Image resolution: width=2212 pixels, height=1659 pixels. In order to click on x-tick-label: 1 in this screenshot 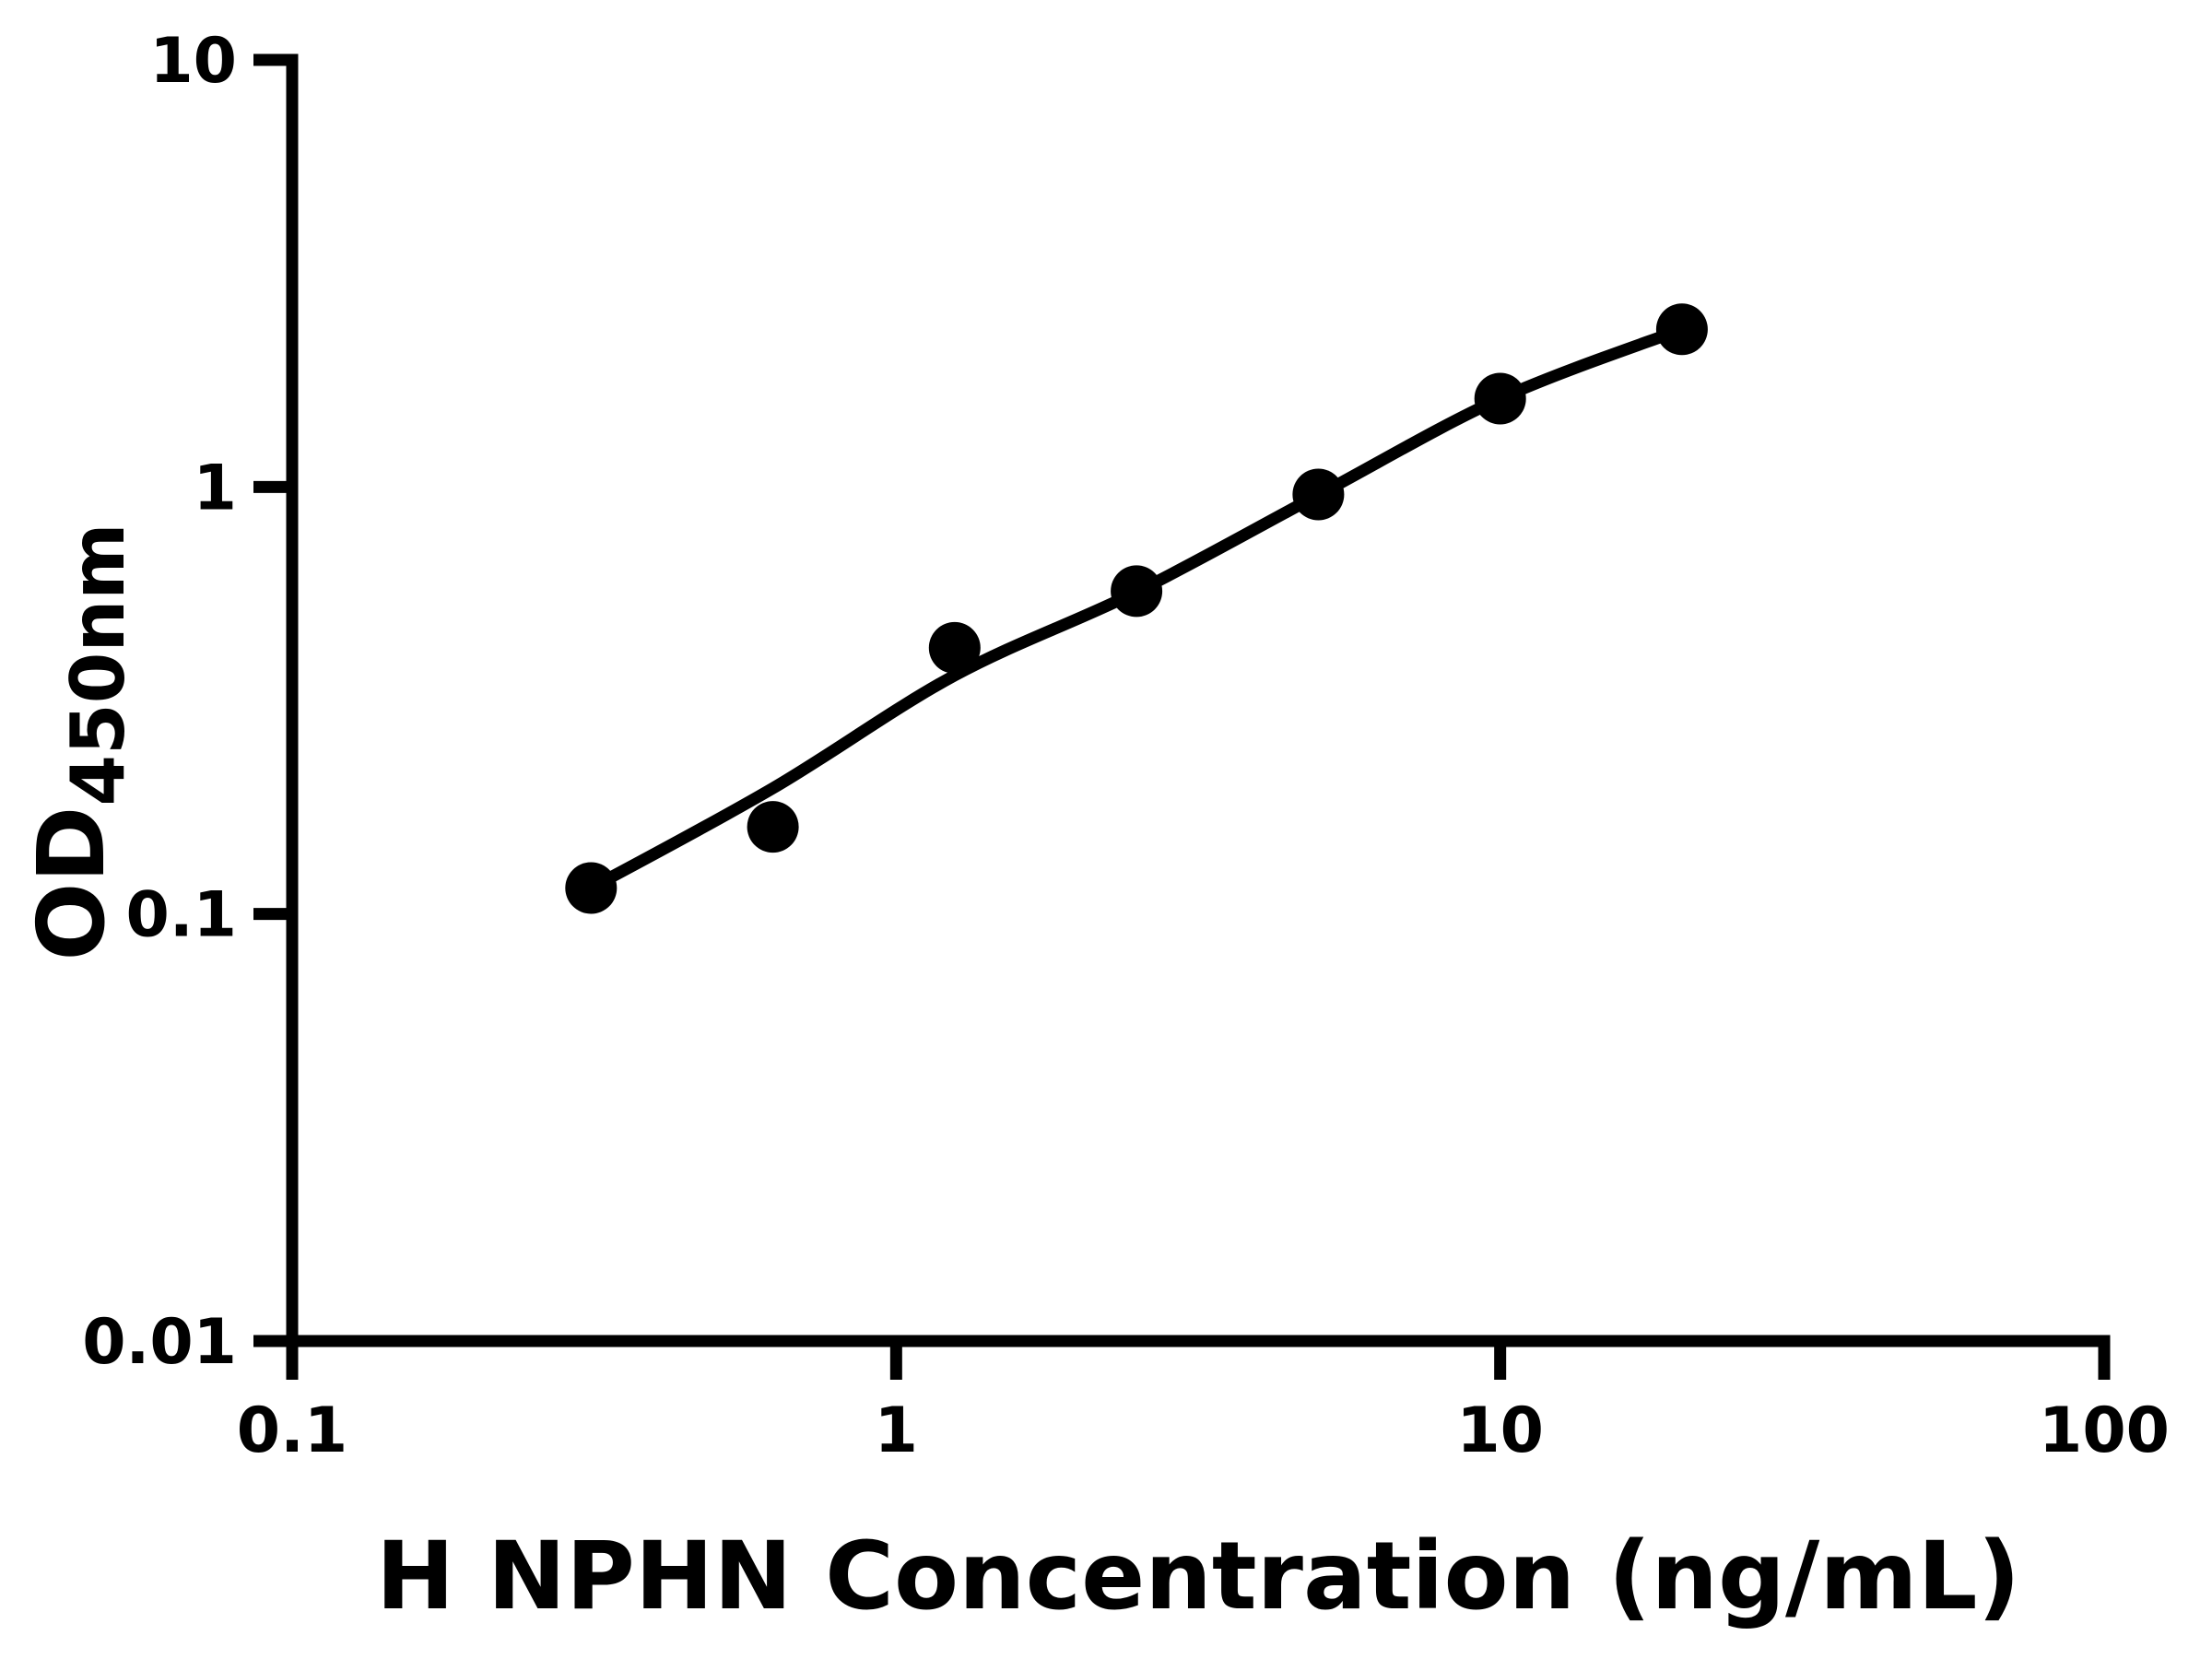, I will do `click(896, 1430)`.